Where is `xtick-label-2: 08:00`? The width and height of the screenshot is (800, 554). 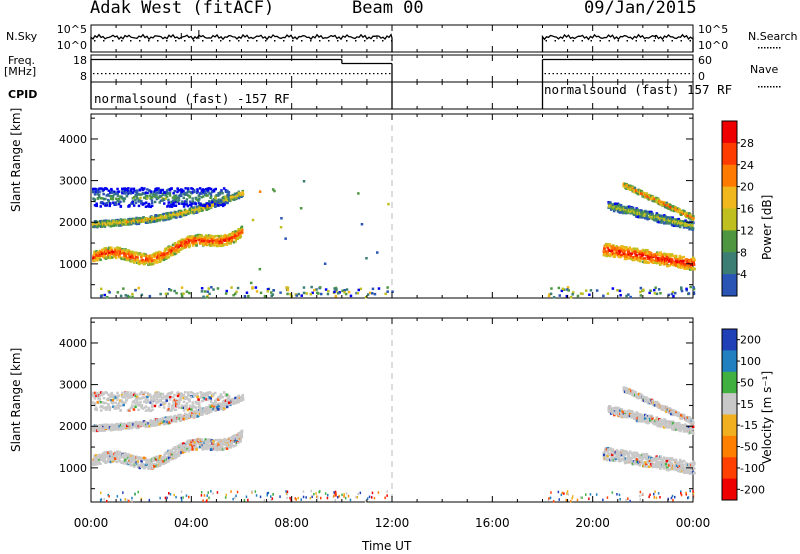
xtick-label-2: 08:00 is located at coordinates (291, 523).